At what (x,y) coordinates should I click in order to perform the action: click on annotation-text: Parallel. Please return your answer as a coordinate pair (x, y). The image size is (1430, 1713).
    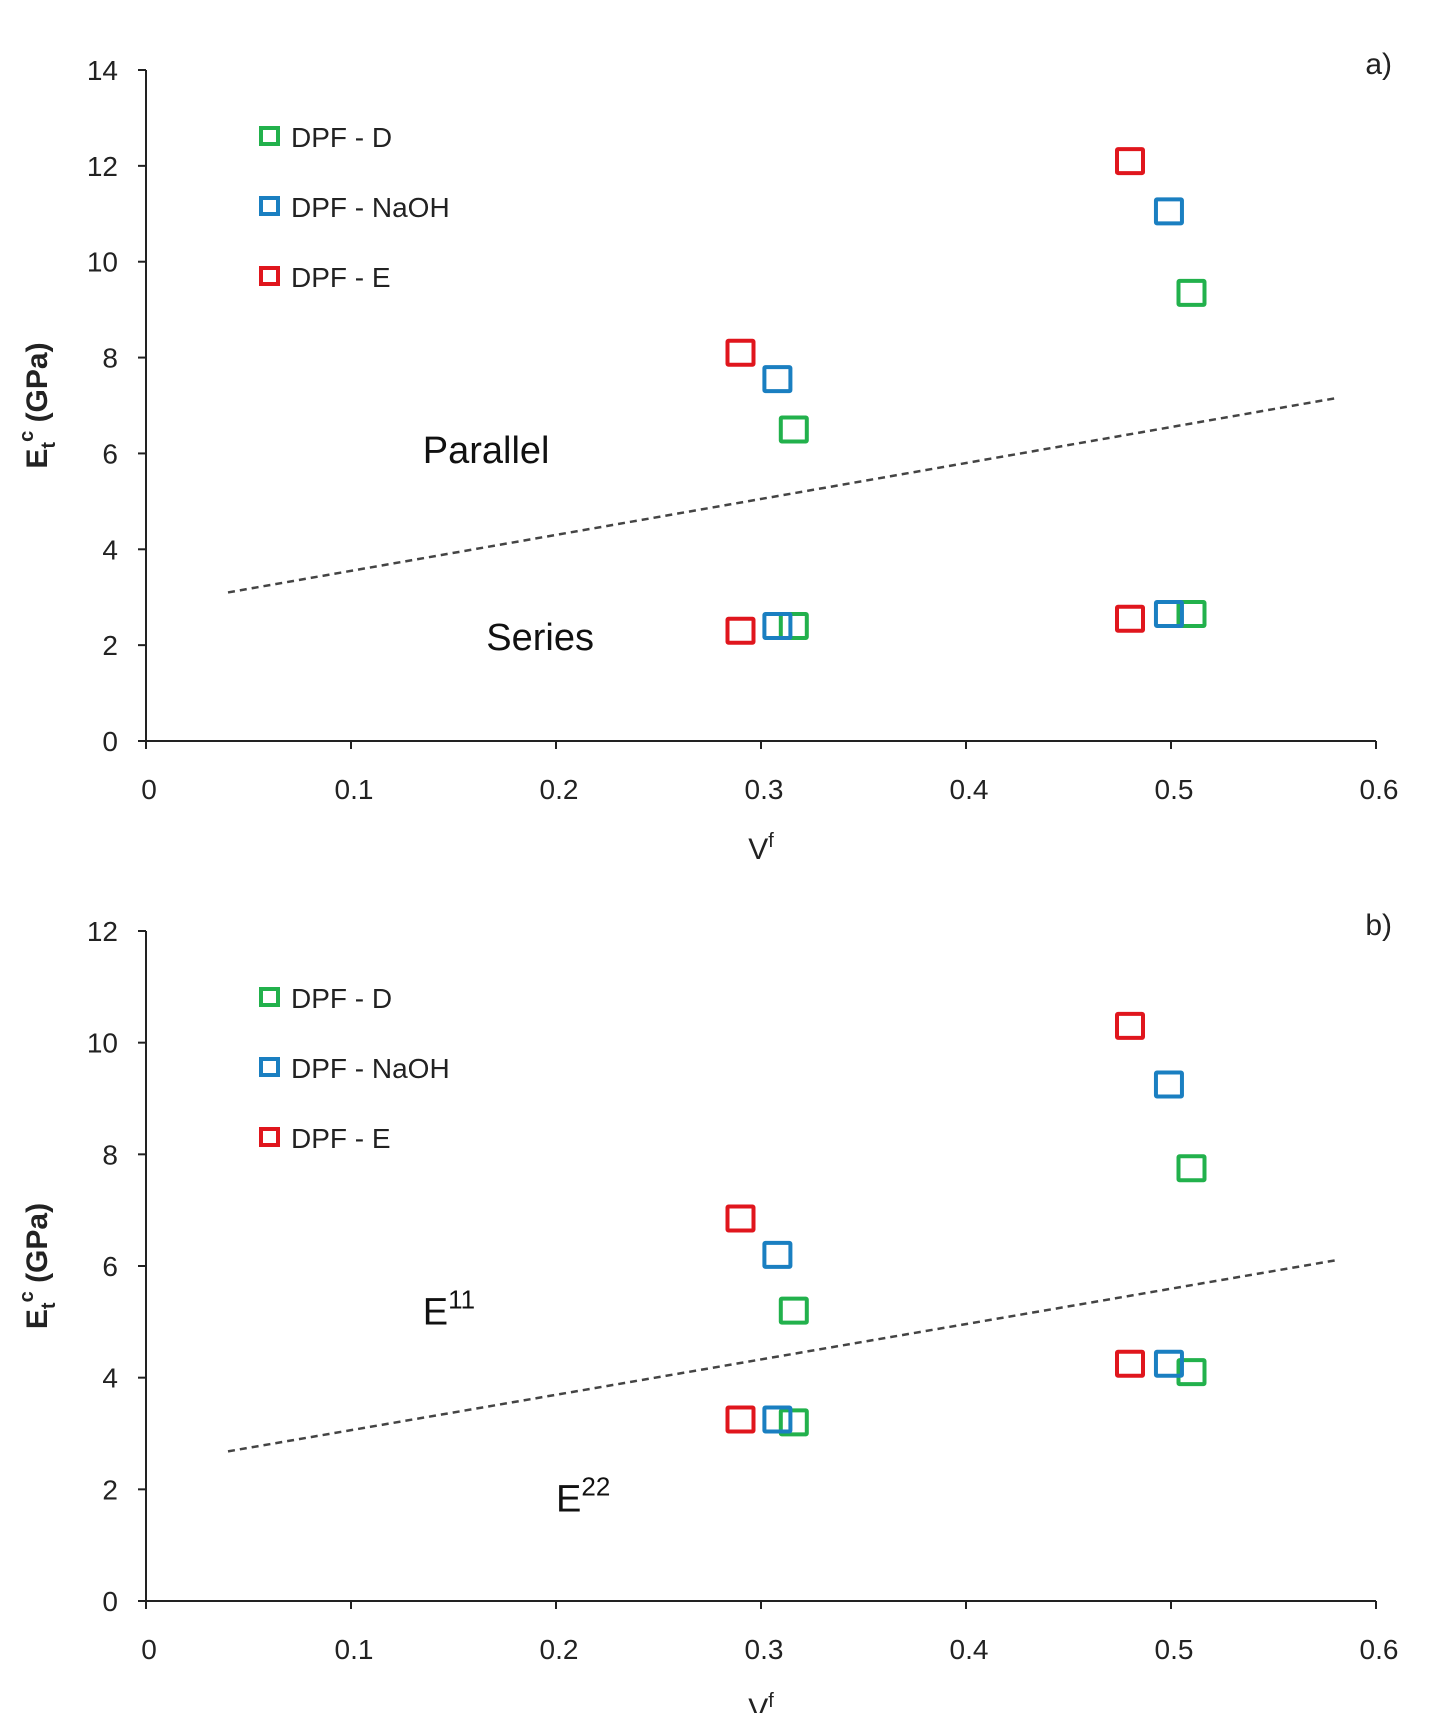
    Looking at the image, I should click on (486, 451).